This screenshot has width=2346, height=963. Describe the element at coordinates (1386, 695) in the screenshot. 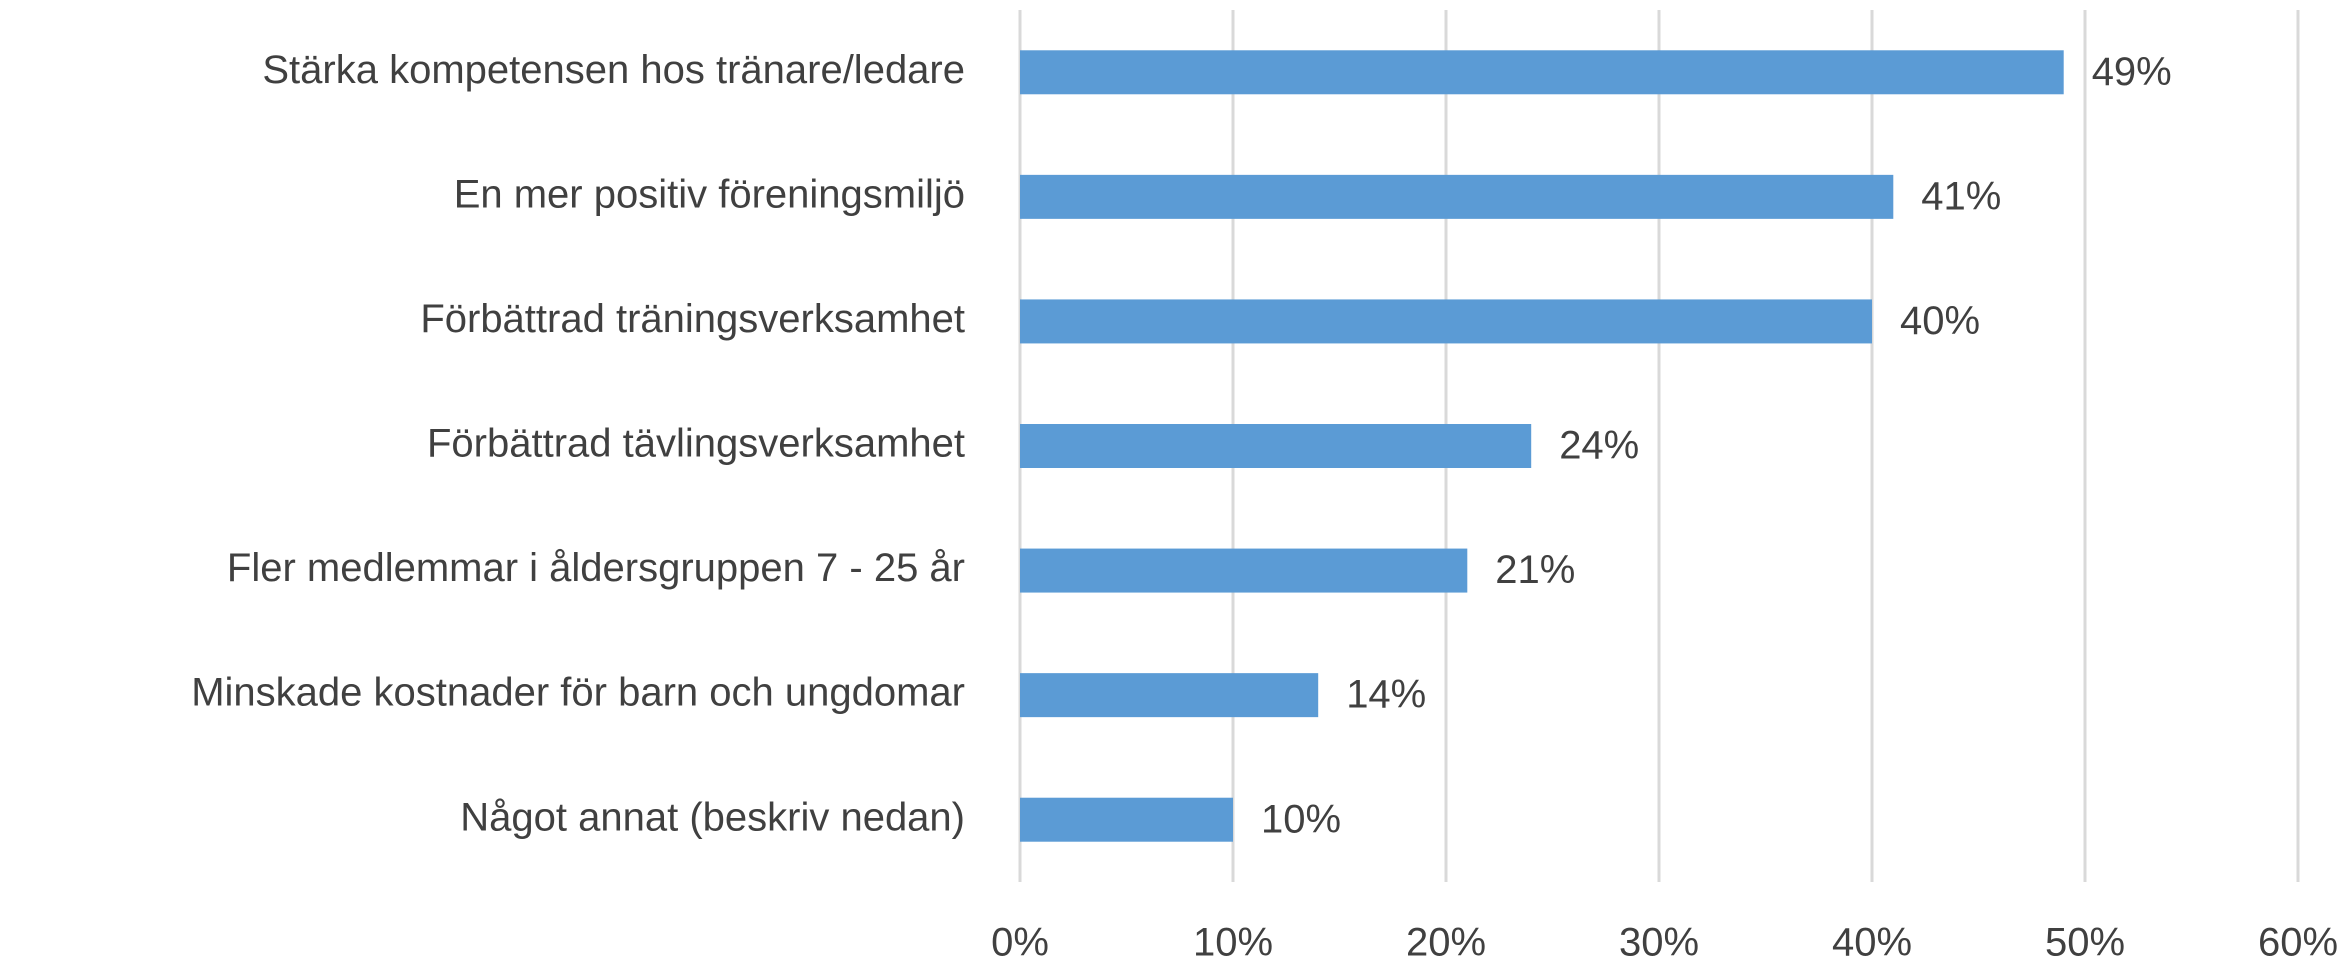

I see `value-label: 14%` at that location.